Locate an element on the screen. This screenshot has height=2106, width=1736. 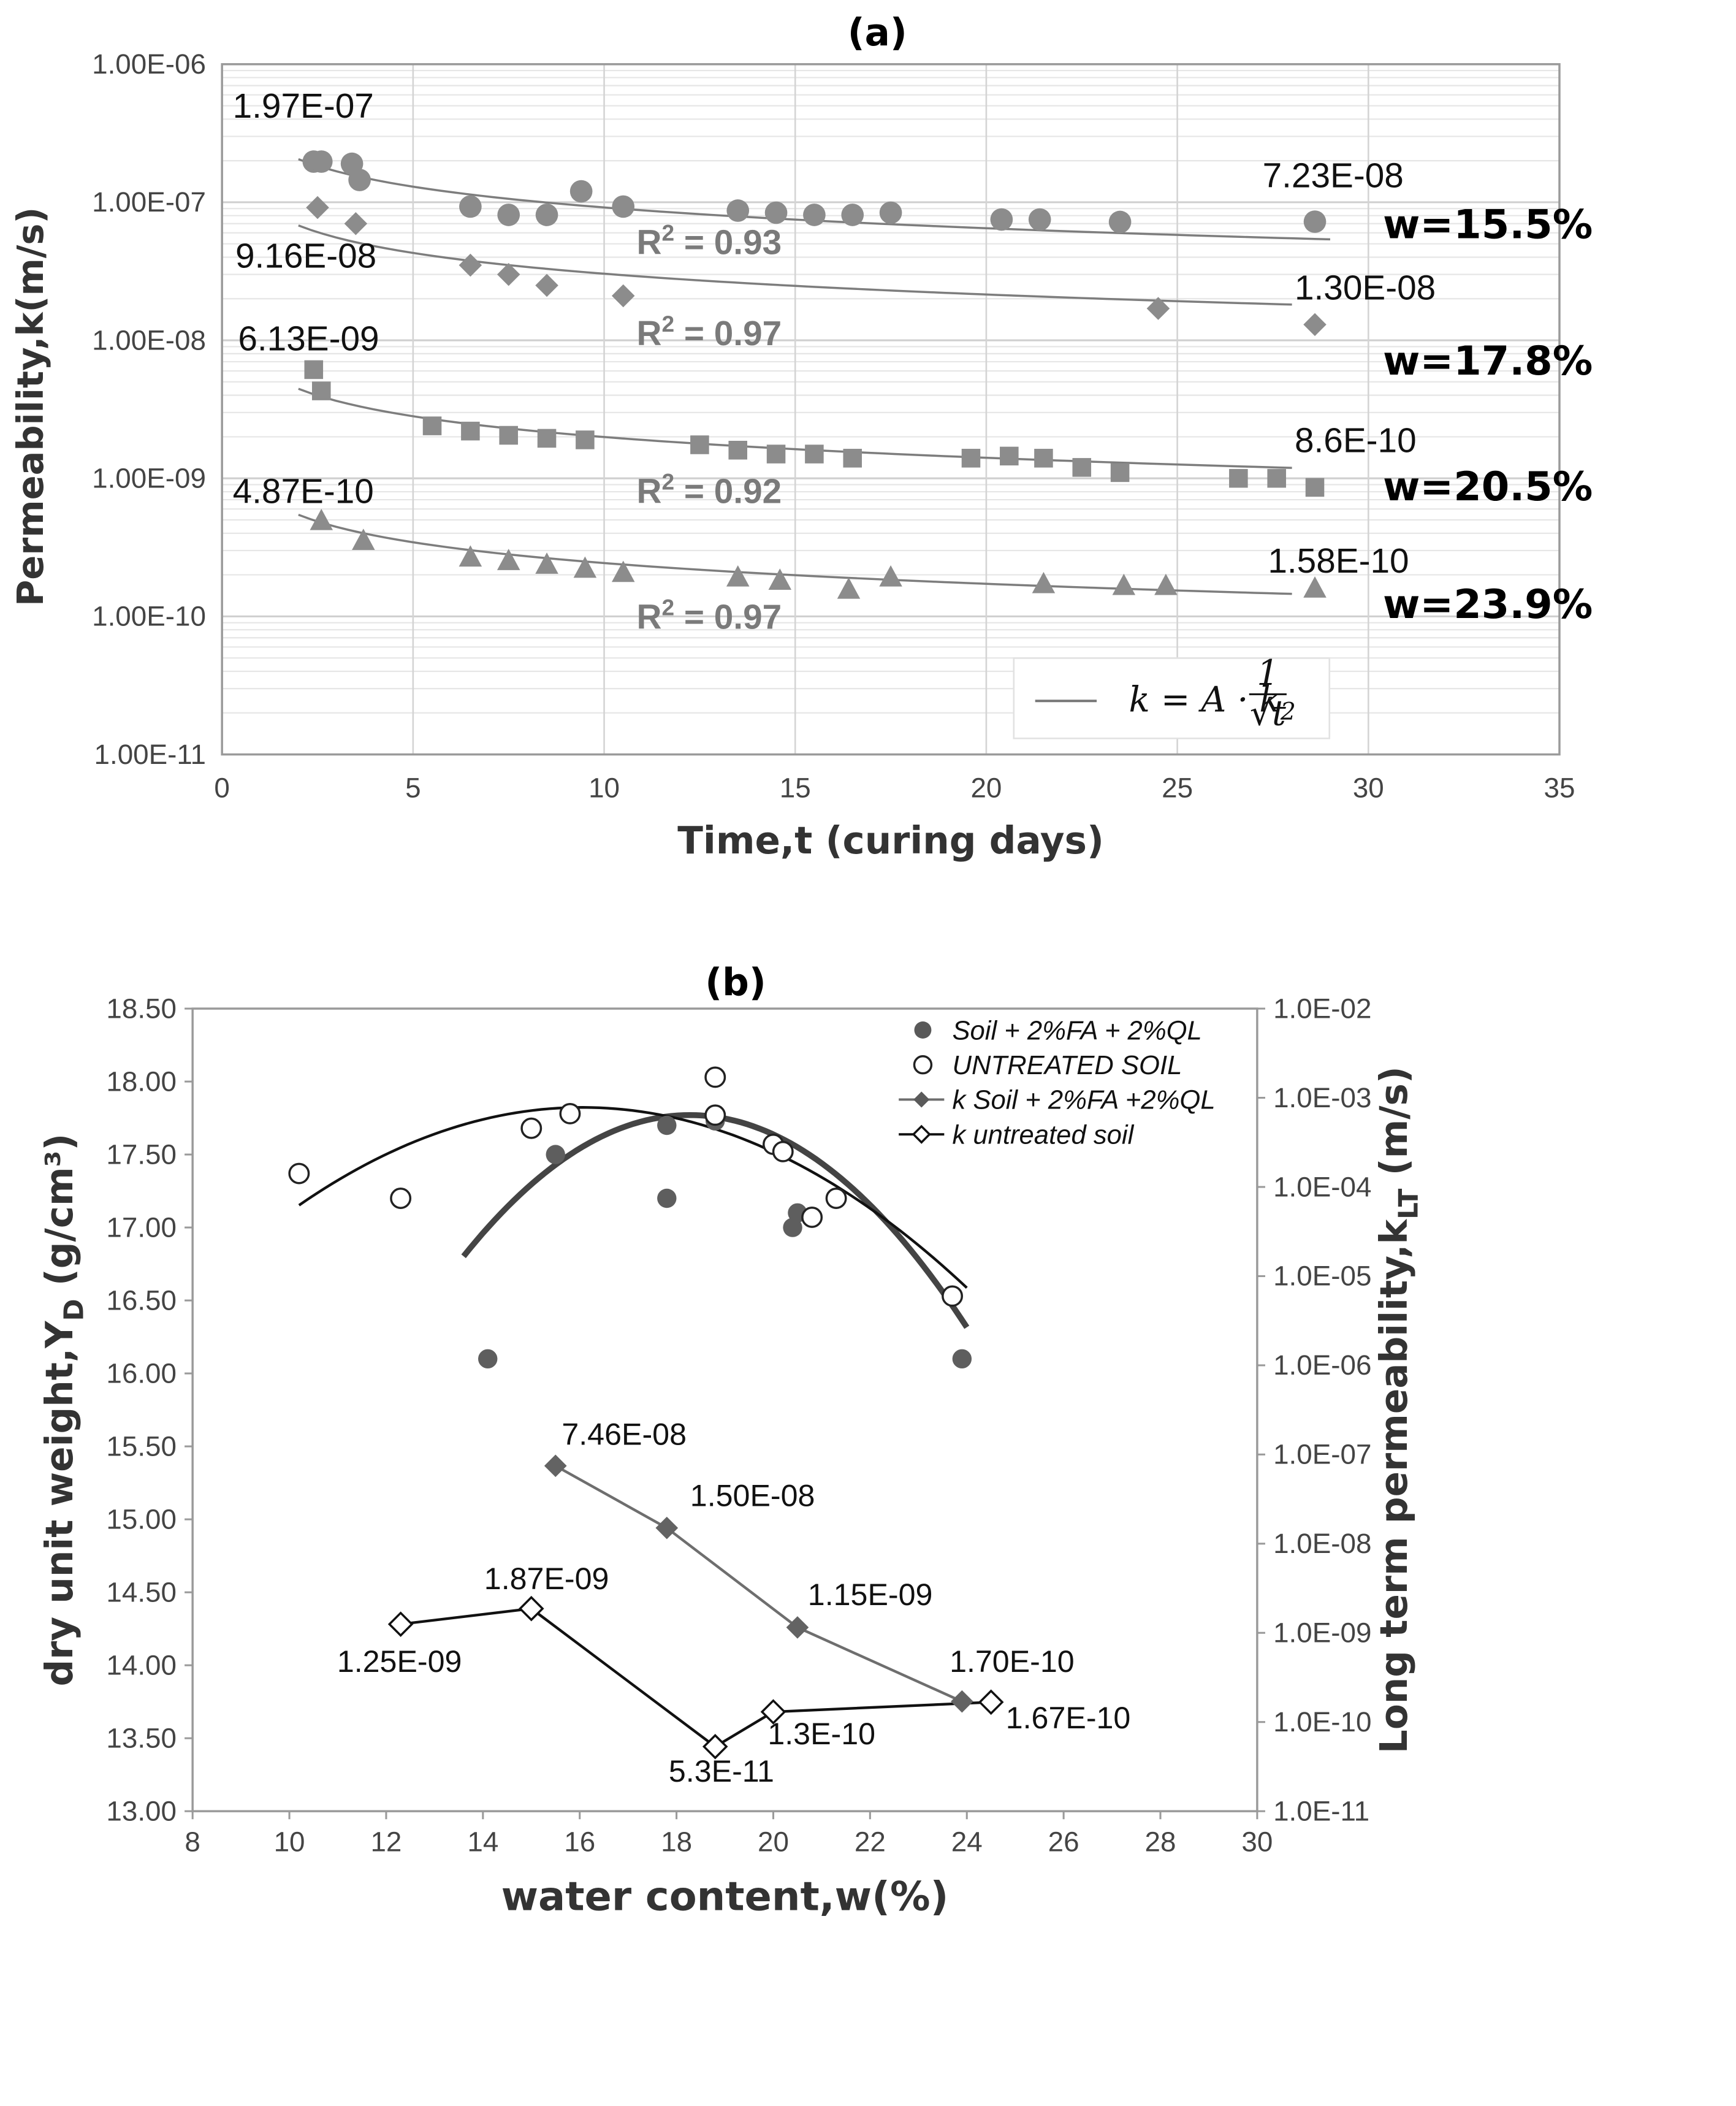
b-legend-label-untreated: UNTREATED SOIL is located at coordinates (1067, 1065).